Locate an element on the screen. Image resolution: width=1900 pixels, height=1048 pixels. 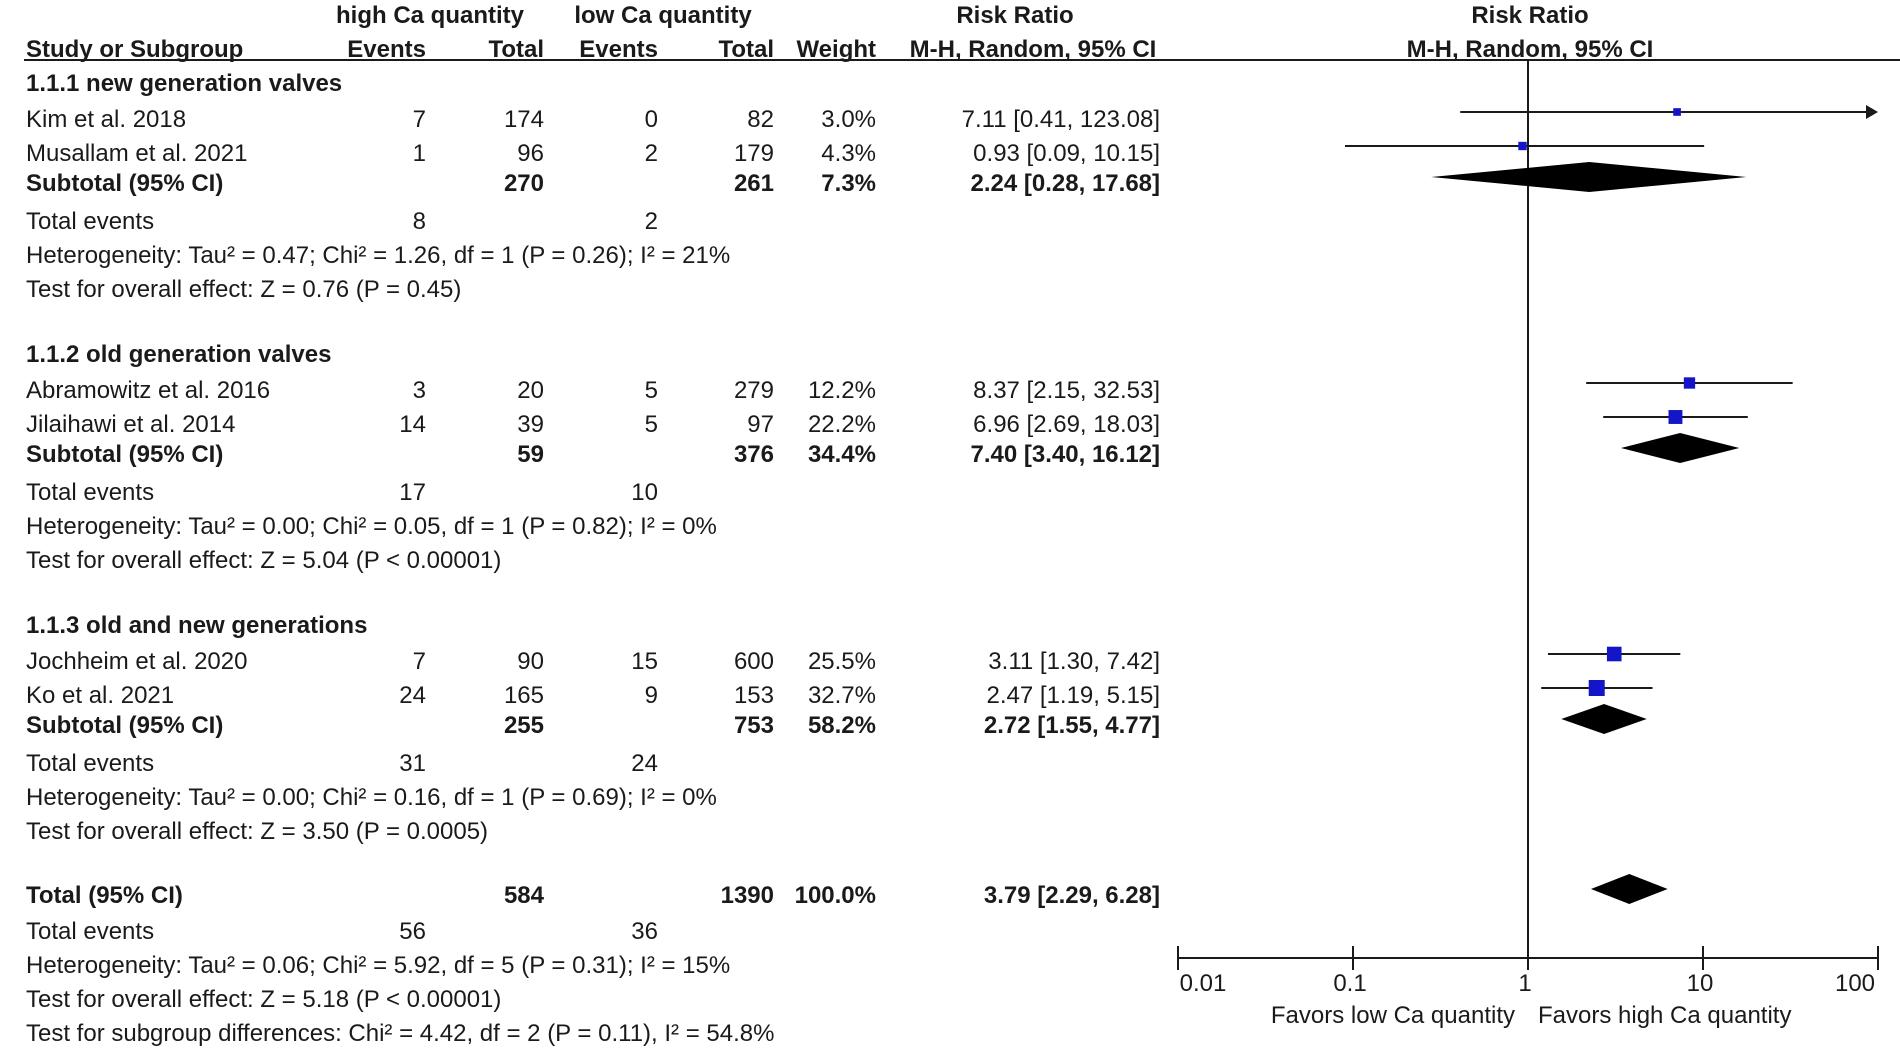
subtotal-weight: 58.2% is located at coordinates (841, 725).